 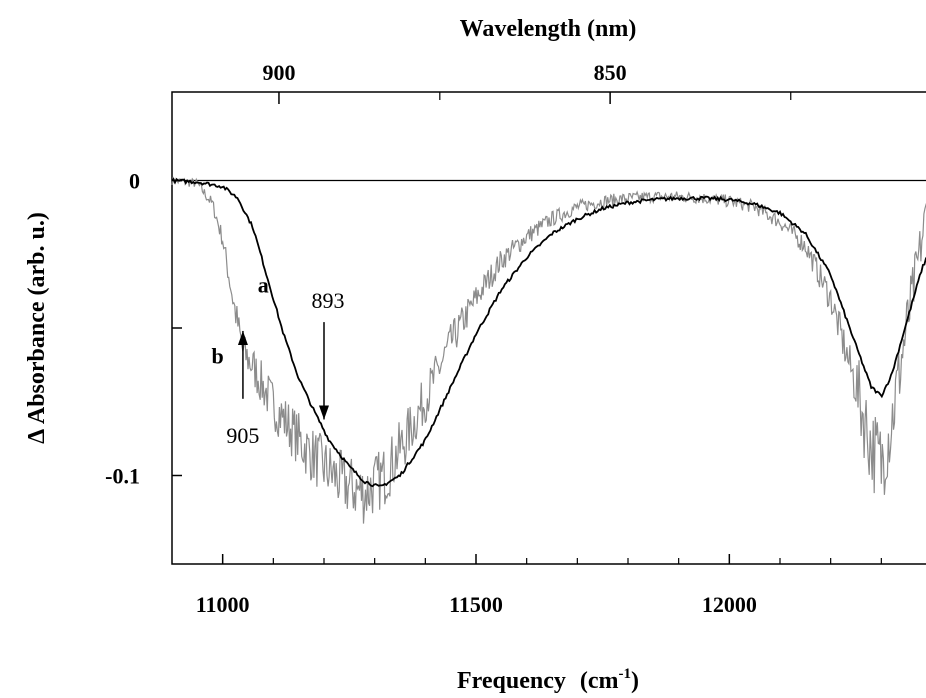 I want to click on x-axis-unit: (cm, so click(x=599, y=681).